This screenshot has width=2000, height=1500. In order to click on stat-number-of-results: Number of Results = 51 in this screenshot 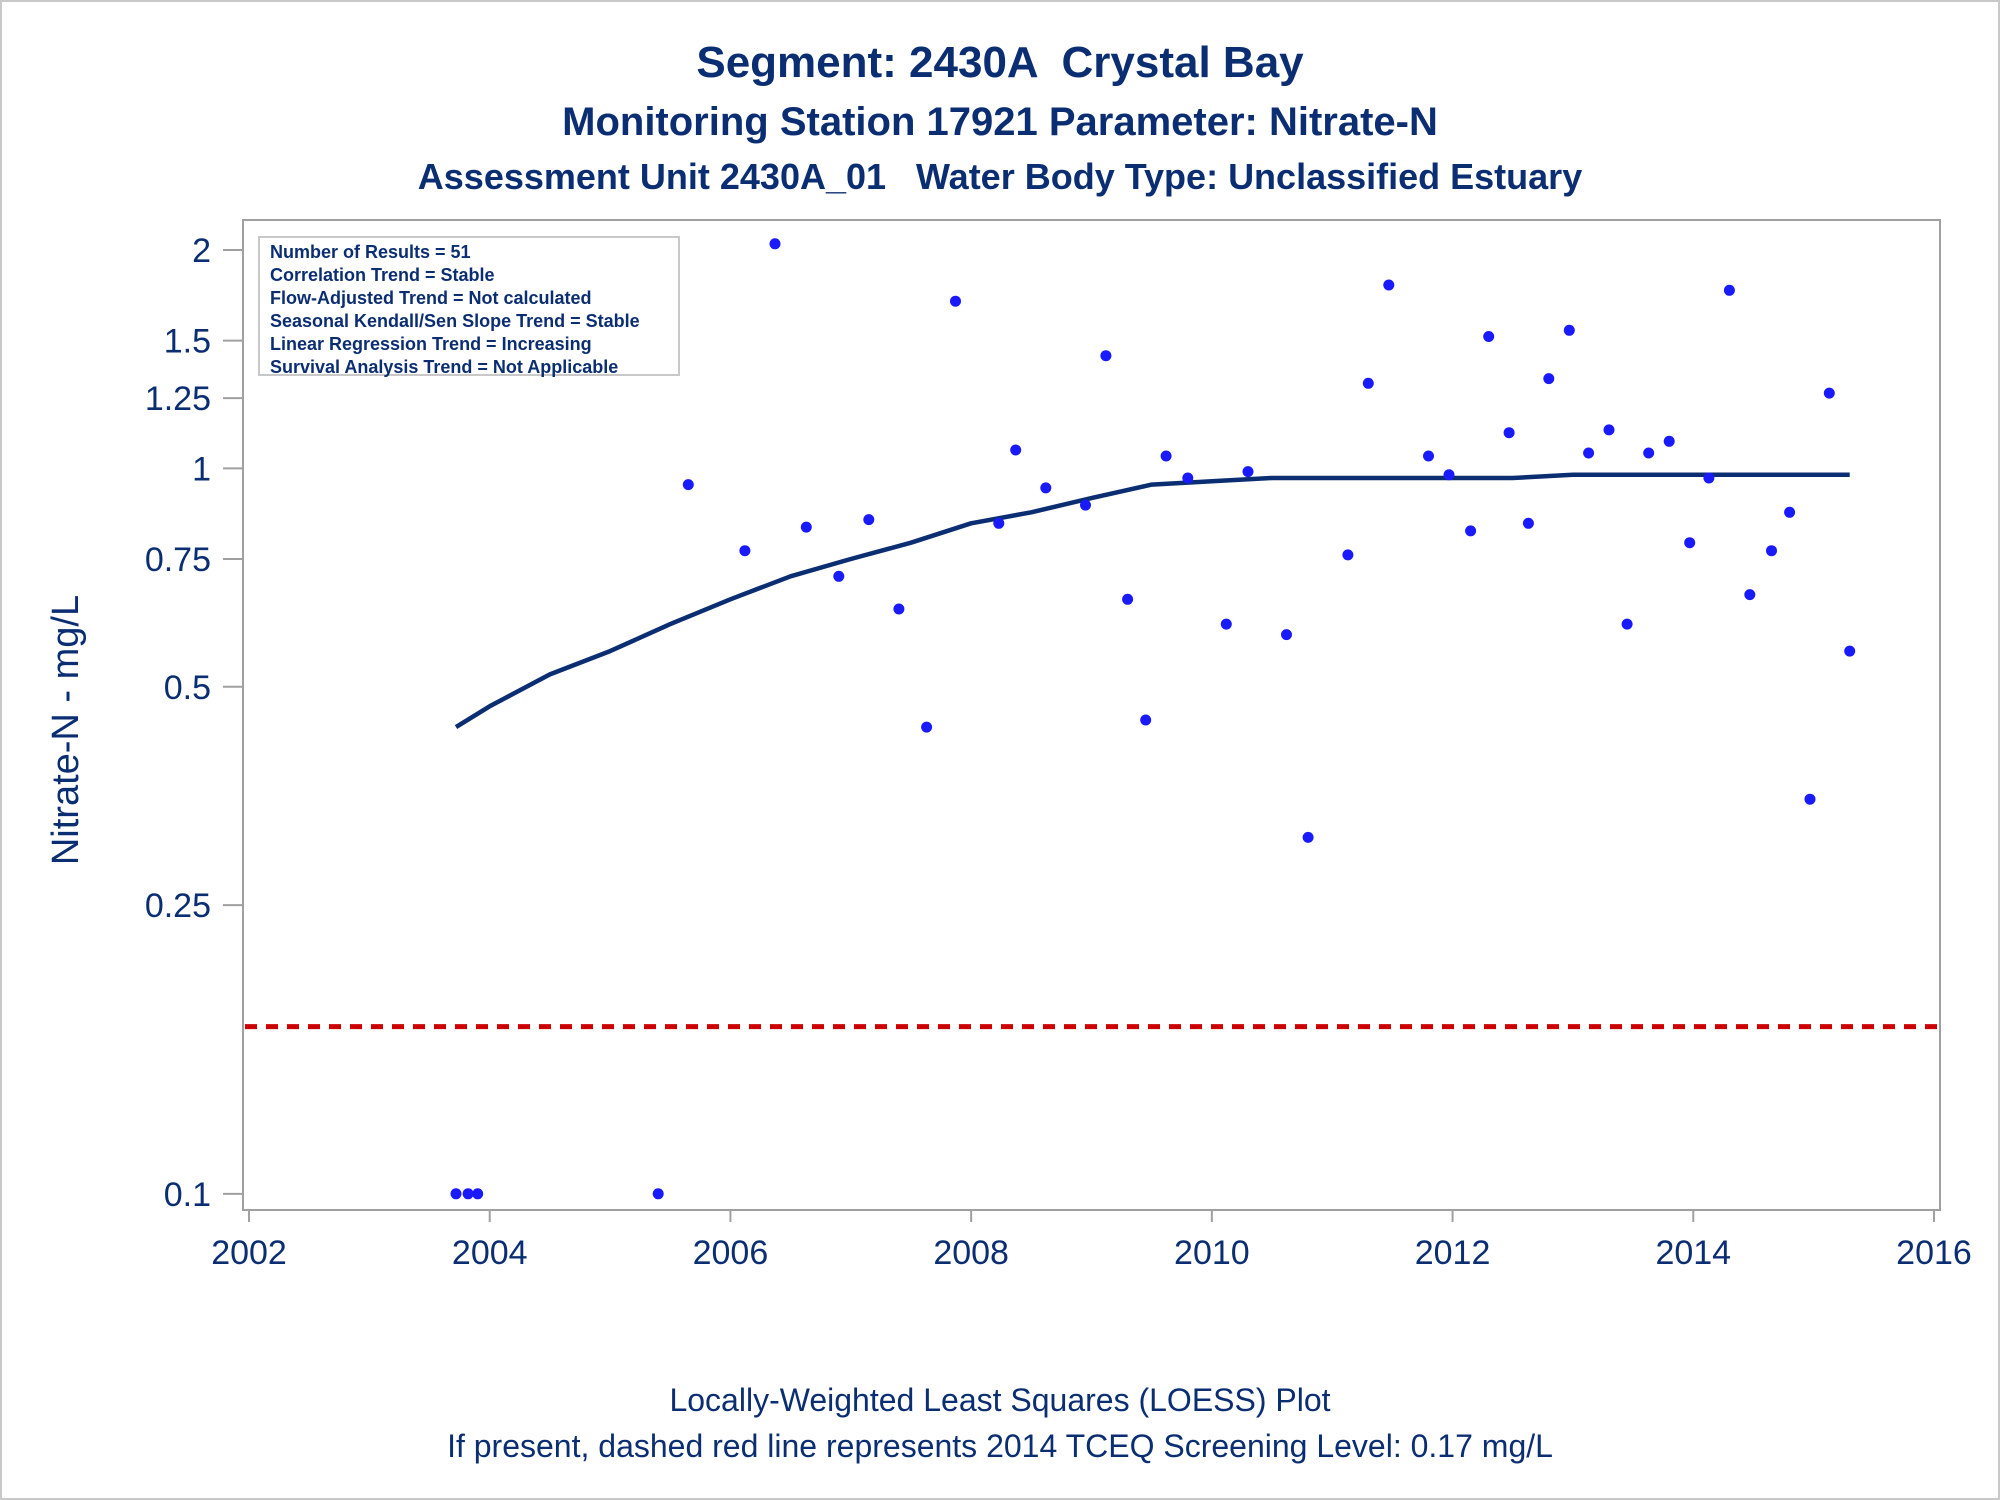, I will do `click(370, 252)`.